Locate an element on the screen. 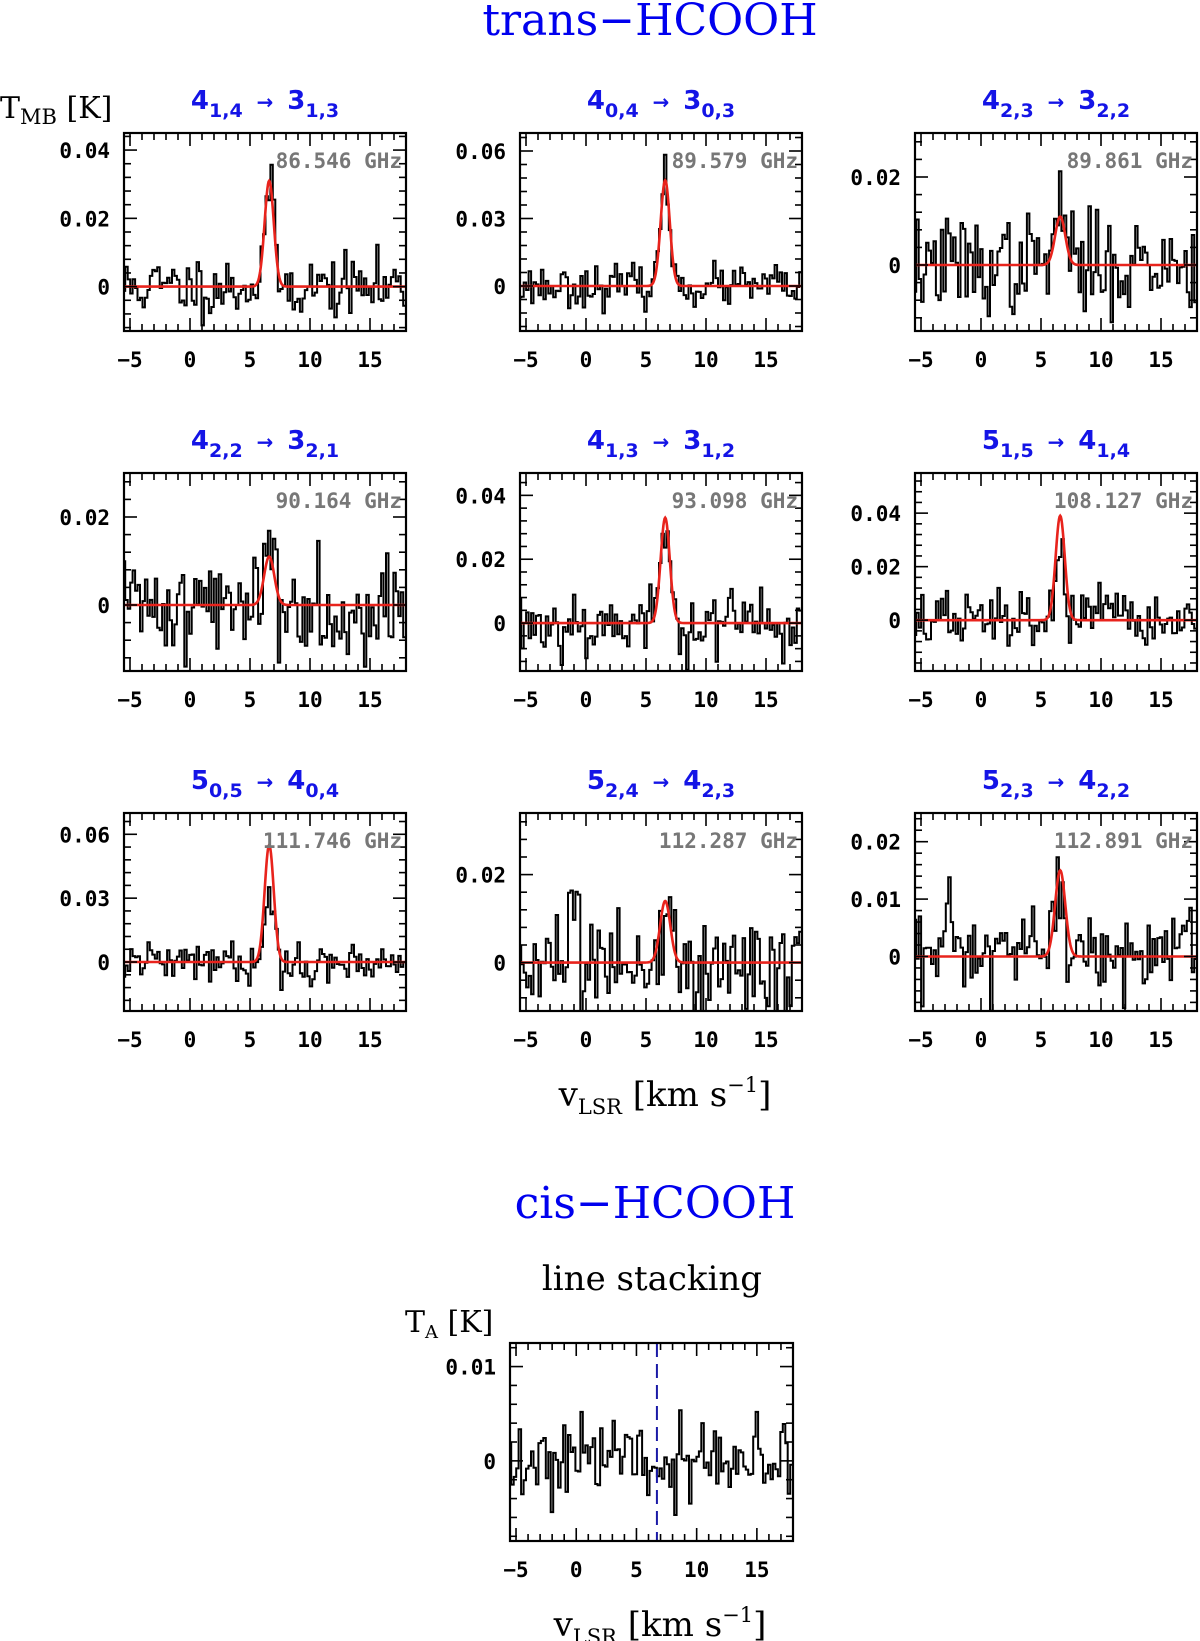  cis-title: cis−HCOOH is located at coordinates (655, 1203).